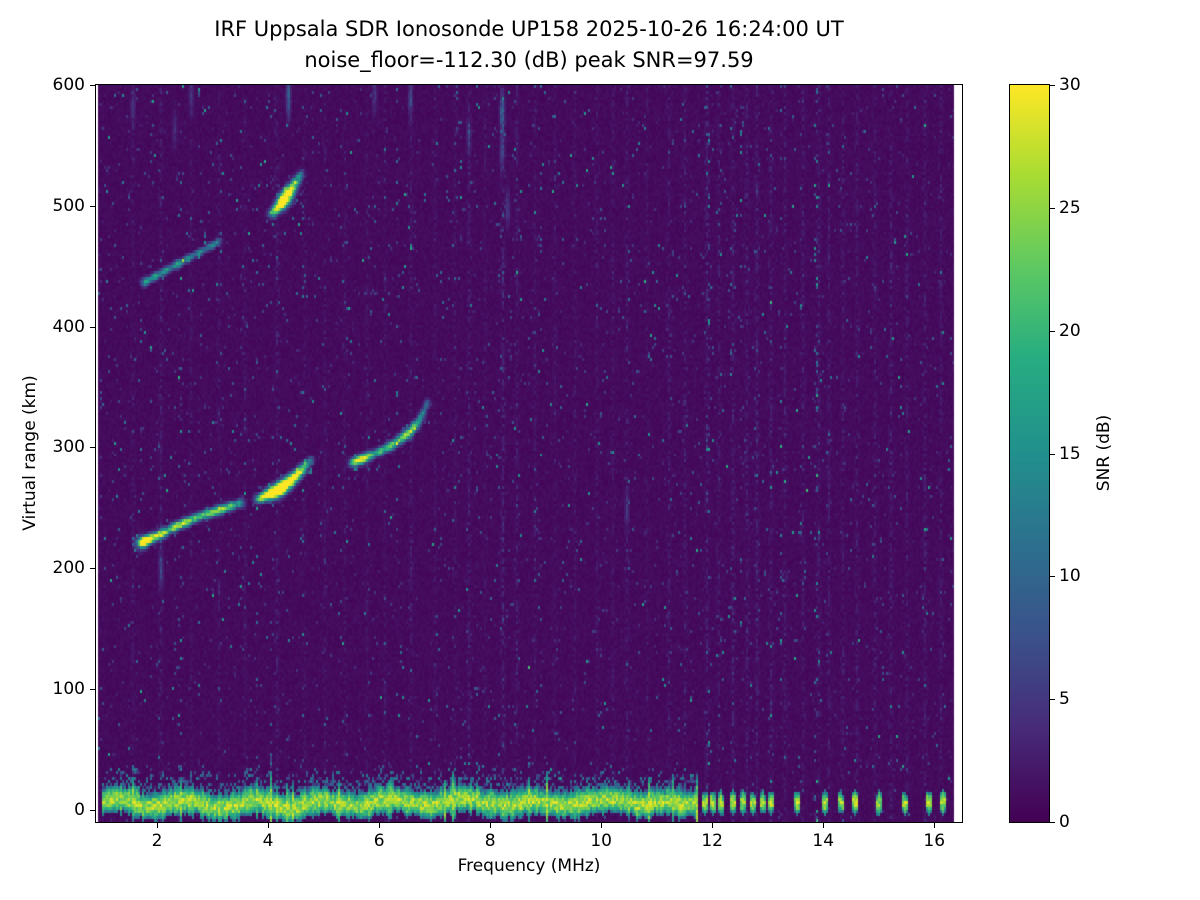  Describe the element at coordinates (68, 205) in the screenshot. I see `y-tick-label: 500` at that location.